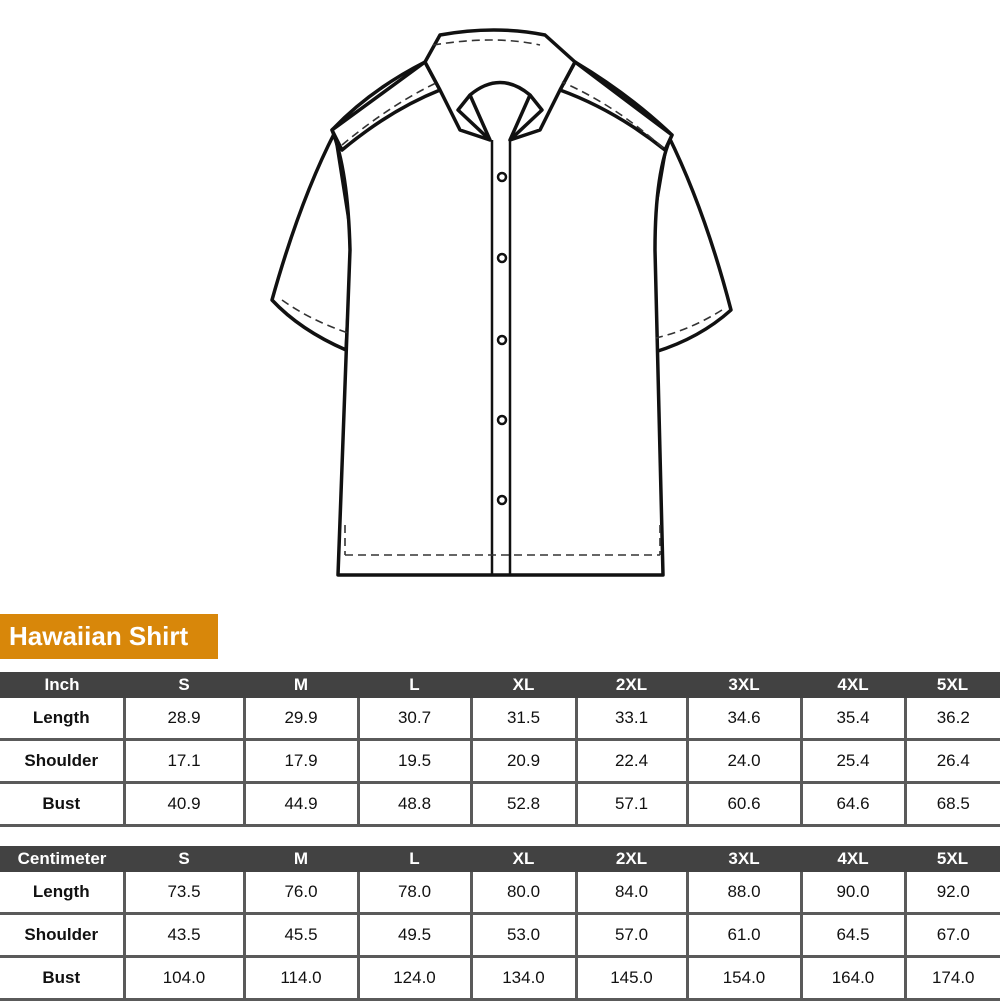 The image size is (1000, 1001). What do you see at coordinates (951, 719) in the screenshot?
I see `measurement-cell: 36.2` at bounding box center [951, 719].